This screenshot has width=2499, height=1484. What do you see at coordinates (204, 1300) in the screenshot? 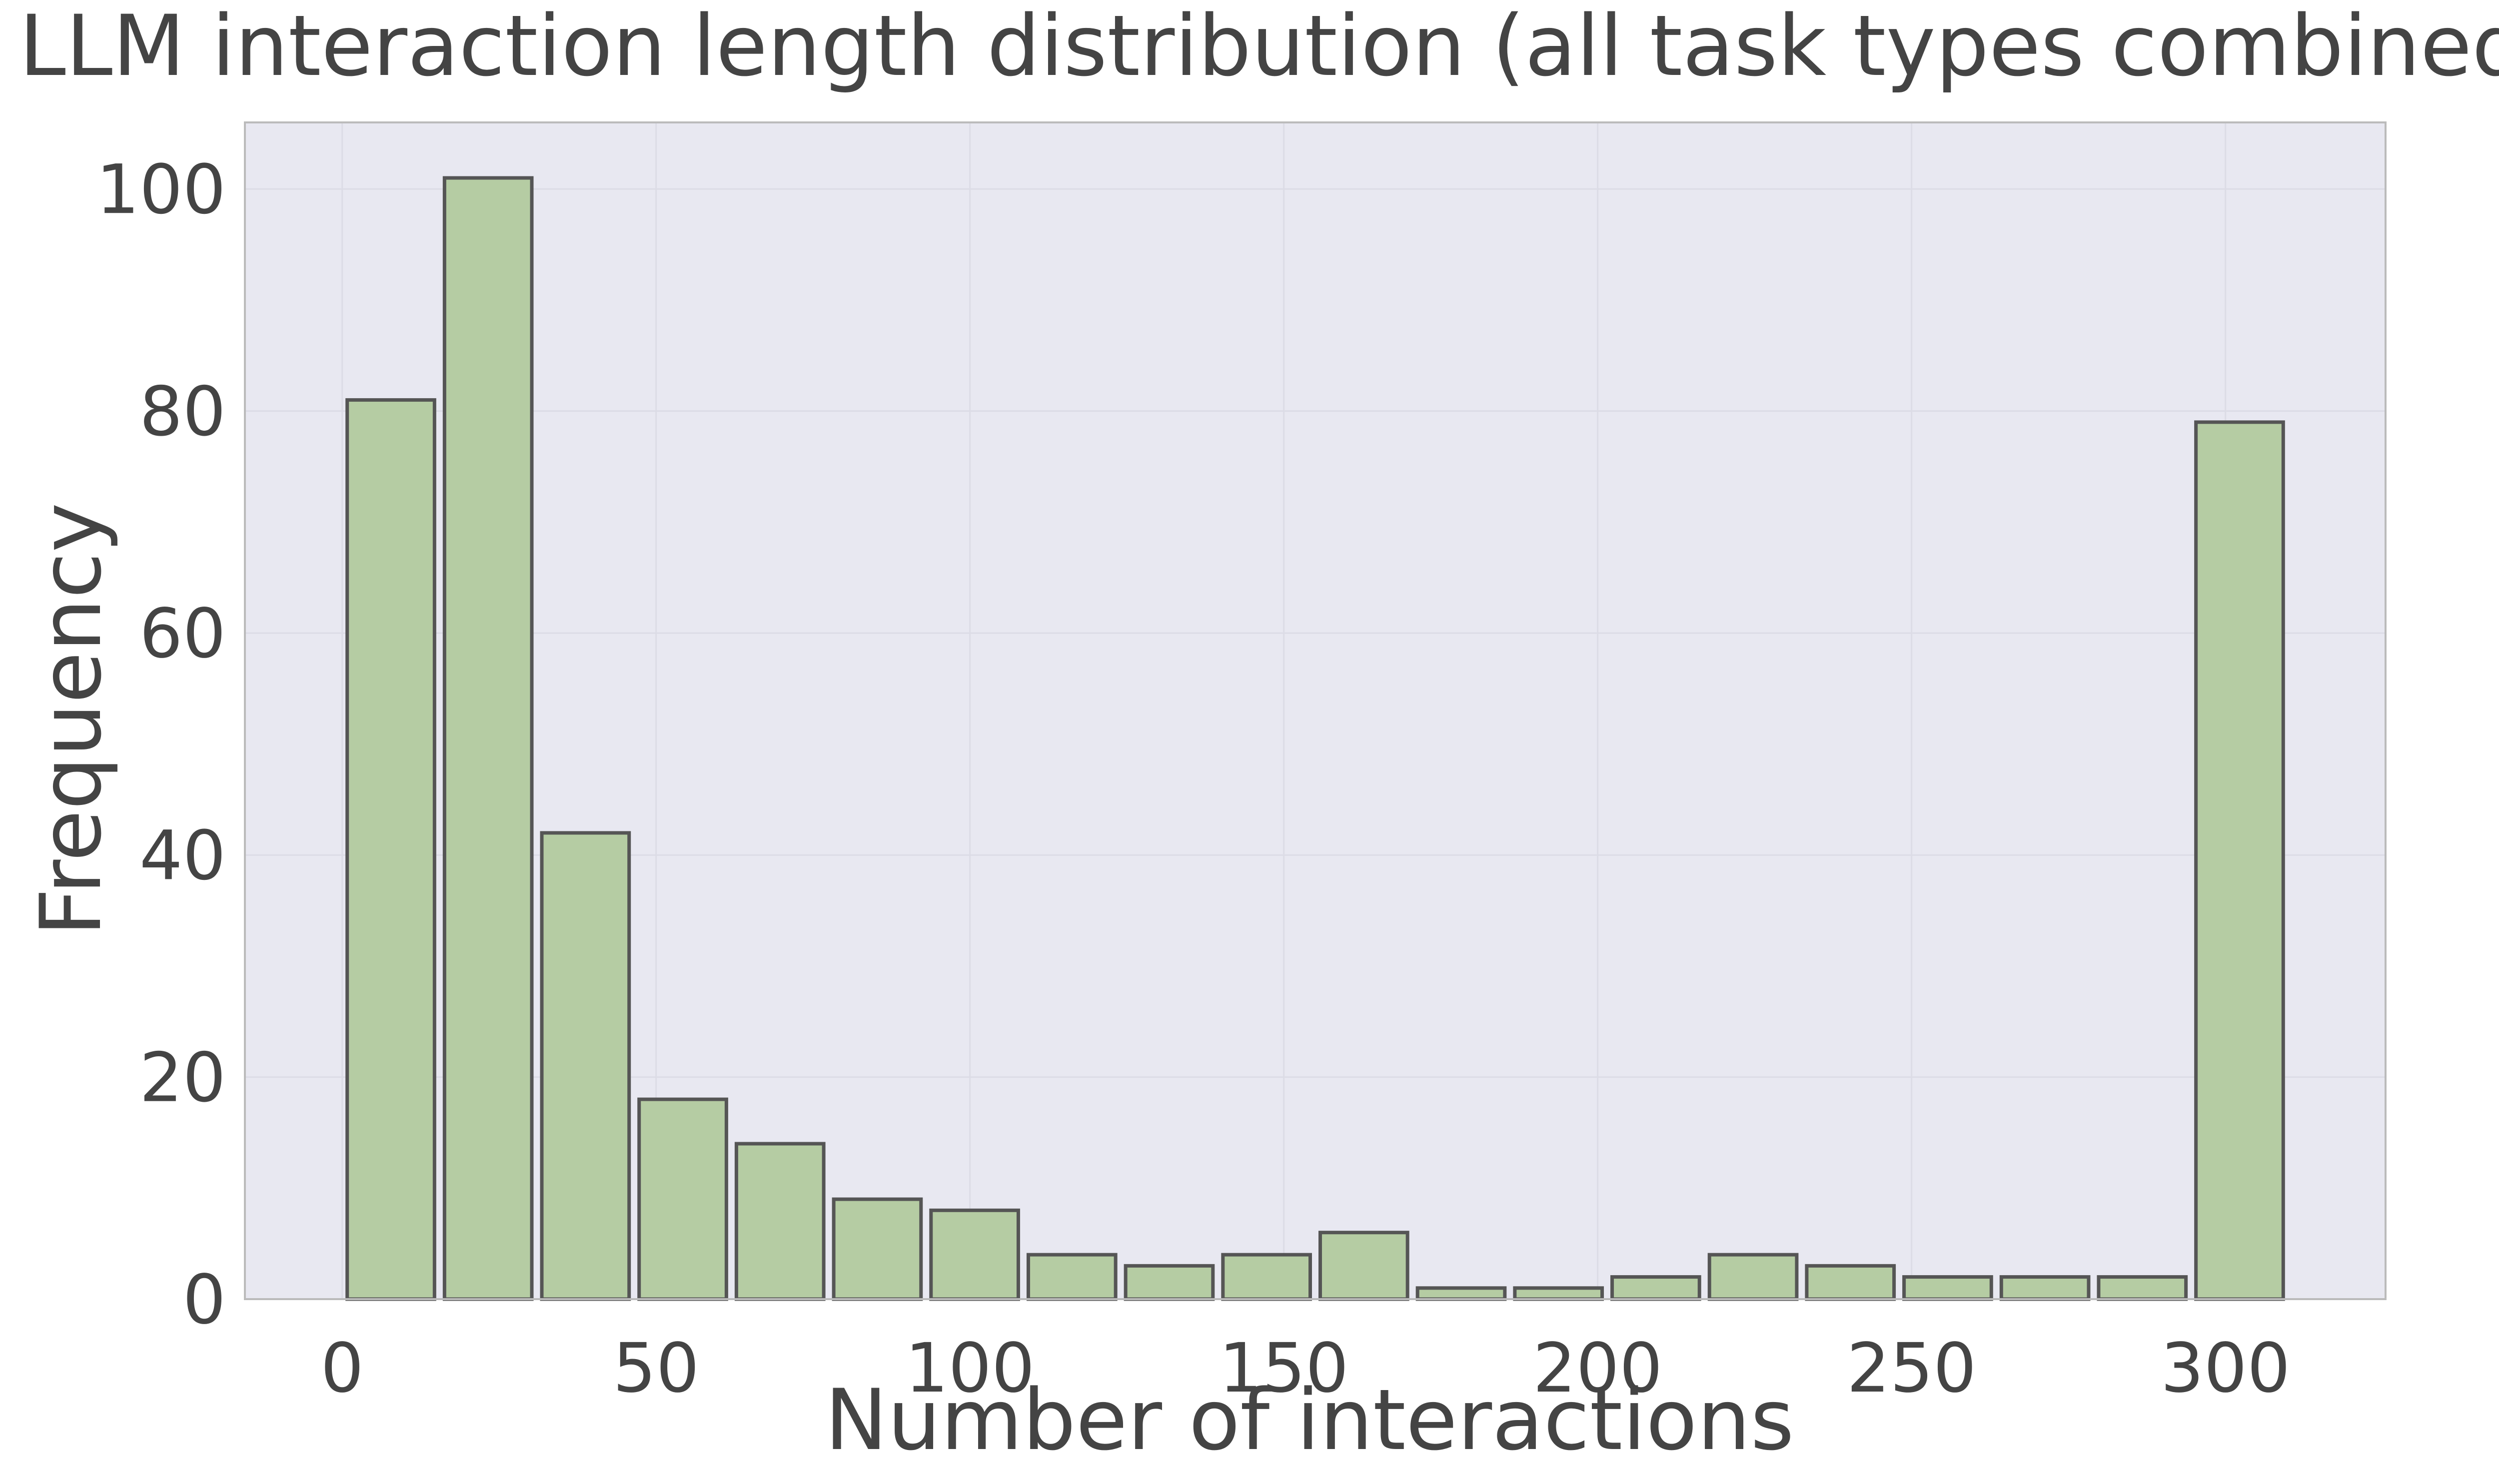
I see `y-tick-label: 0` at bounding box center [204, 1300].